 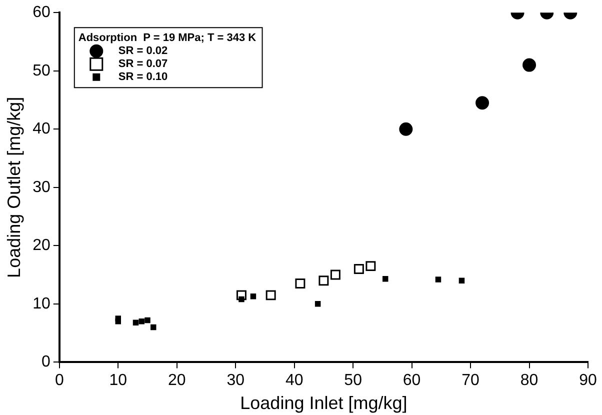 What do you see at coordinates (41, 71) in the screenshot?
I see `y-tick-label: 50` at bounding box center [41, 71].